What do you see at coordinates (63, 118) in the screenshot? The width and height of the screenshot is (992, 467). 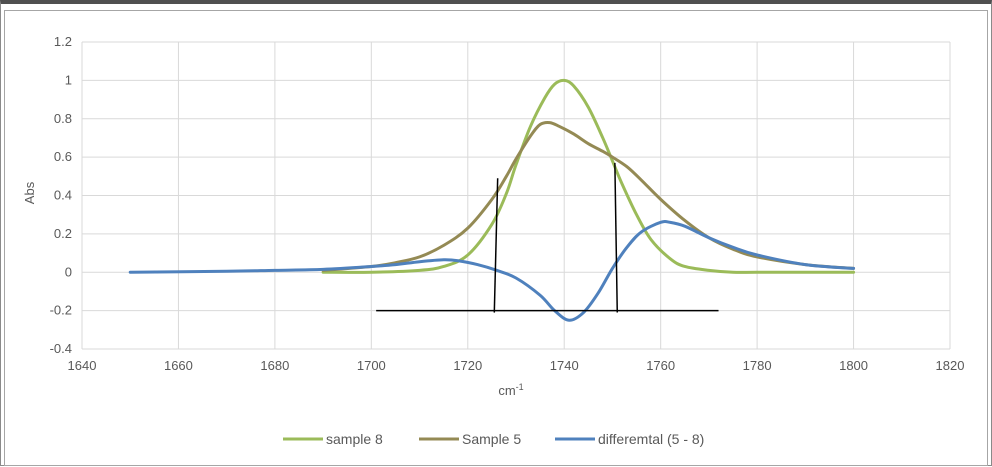 I see `y-tick-label: 0.8` at bounding box center [63, 118].